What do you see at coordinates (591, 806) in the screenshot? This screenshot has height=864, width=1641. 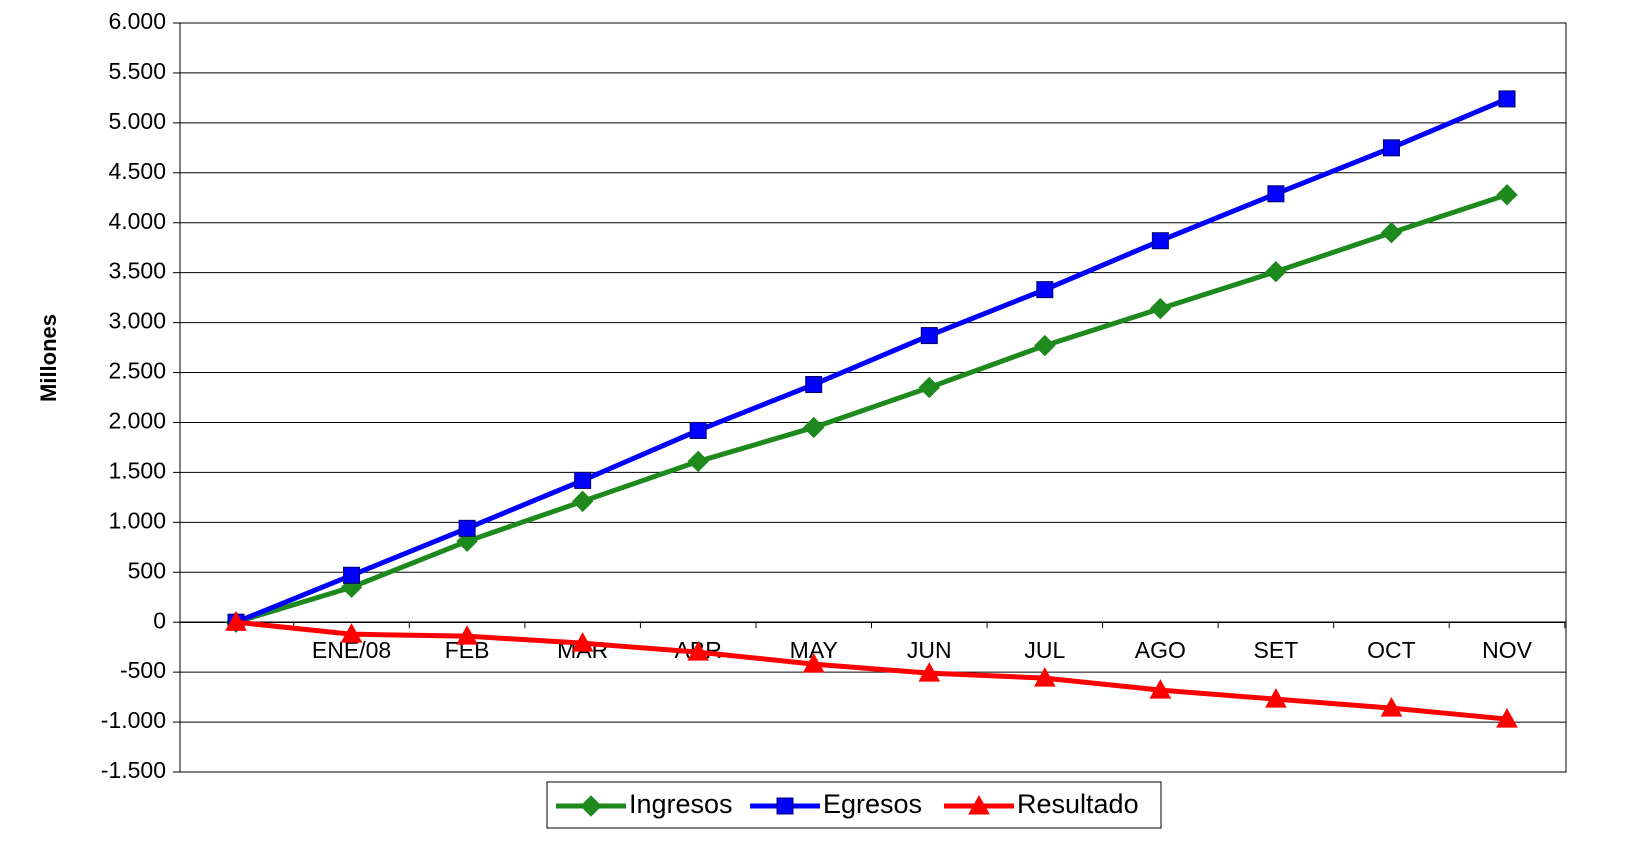 I see `legend-marker-ingresos` at bounding box center [591, 806].